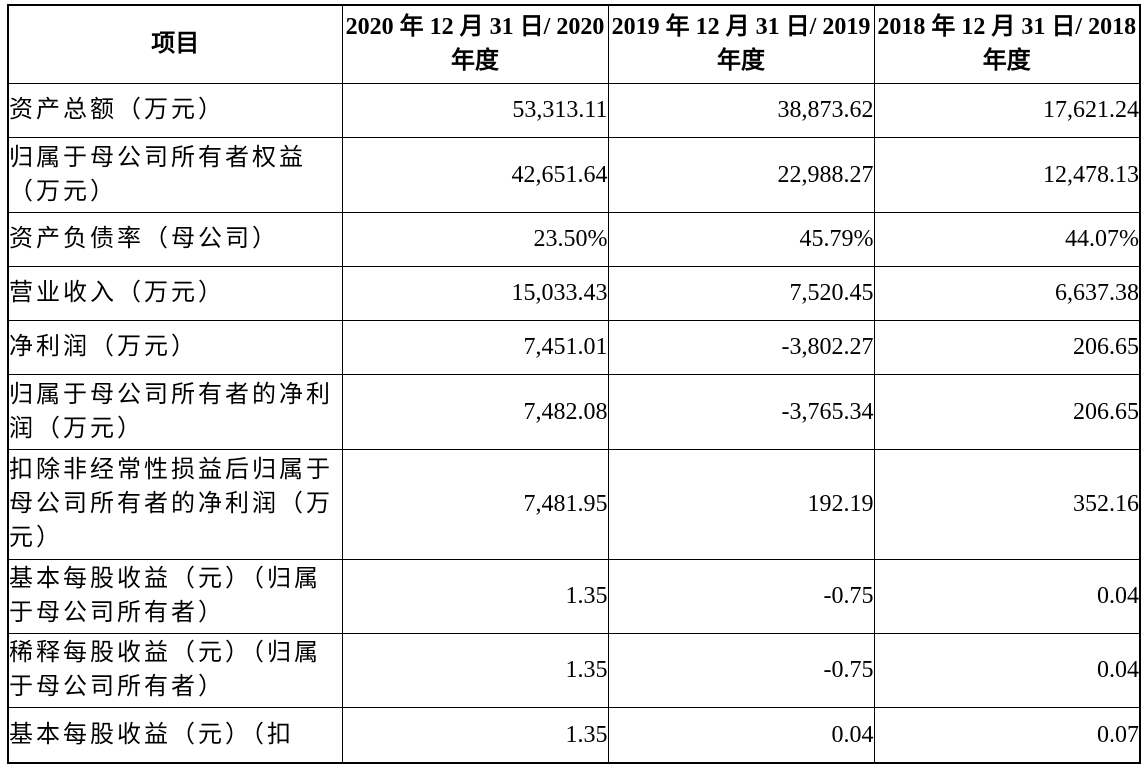 The image size is (1146, 772). What do you see at coordinates (741, 735) in the screenshot?
I see `value-2019: 0.04` at bounding box center [741, 735].